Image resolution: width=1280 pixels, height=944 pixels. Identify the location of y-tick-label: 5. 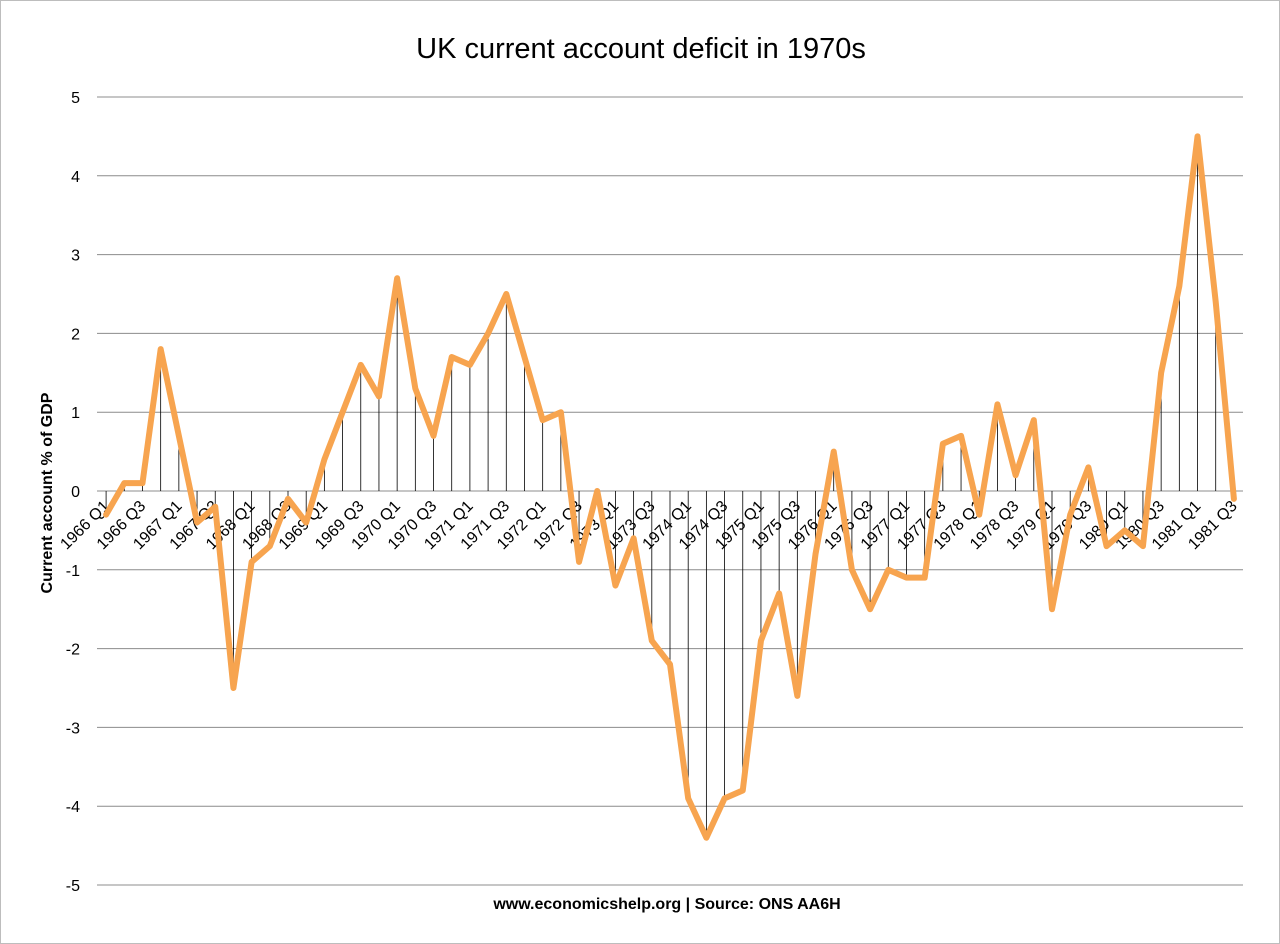
(75, 98).